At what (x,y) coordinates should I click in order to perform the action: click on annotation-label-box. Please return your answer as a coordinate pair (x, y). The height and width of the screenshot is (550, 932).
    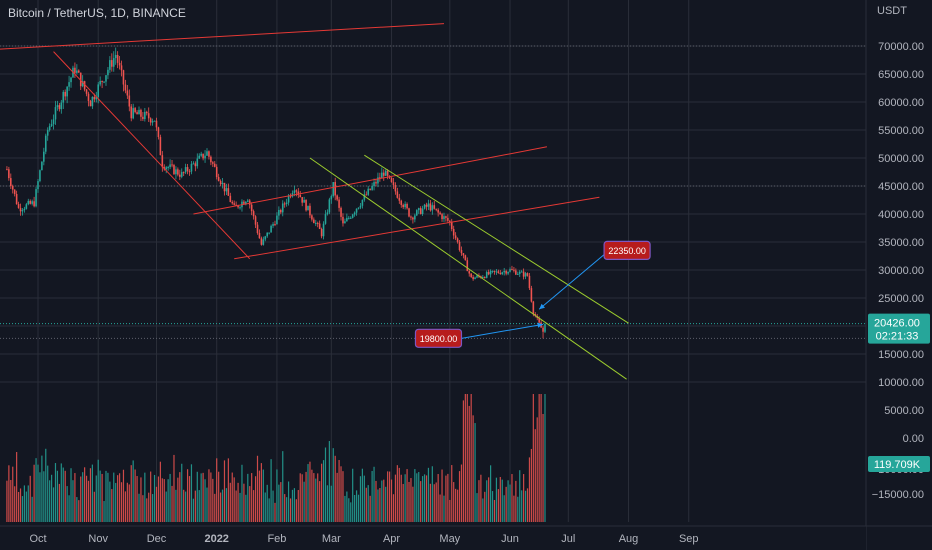
    Looking at the image, I should click on (438, 338).